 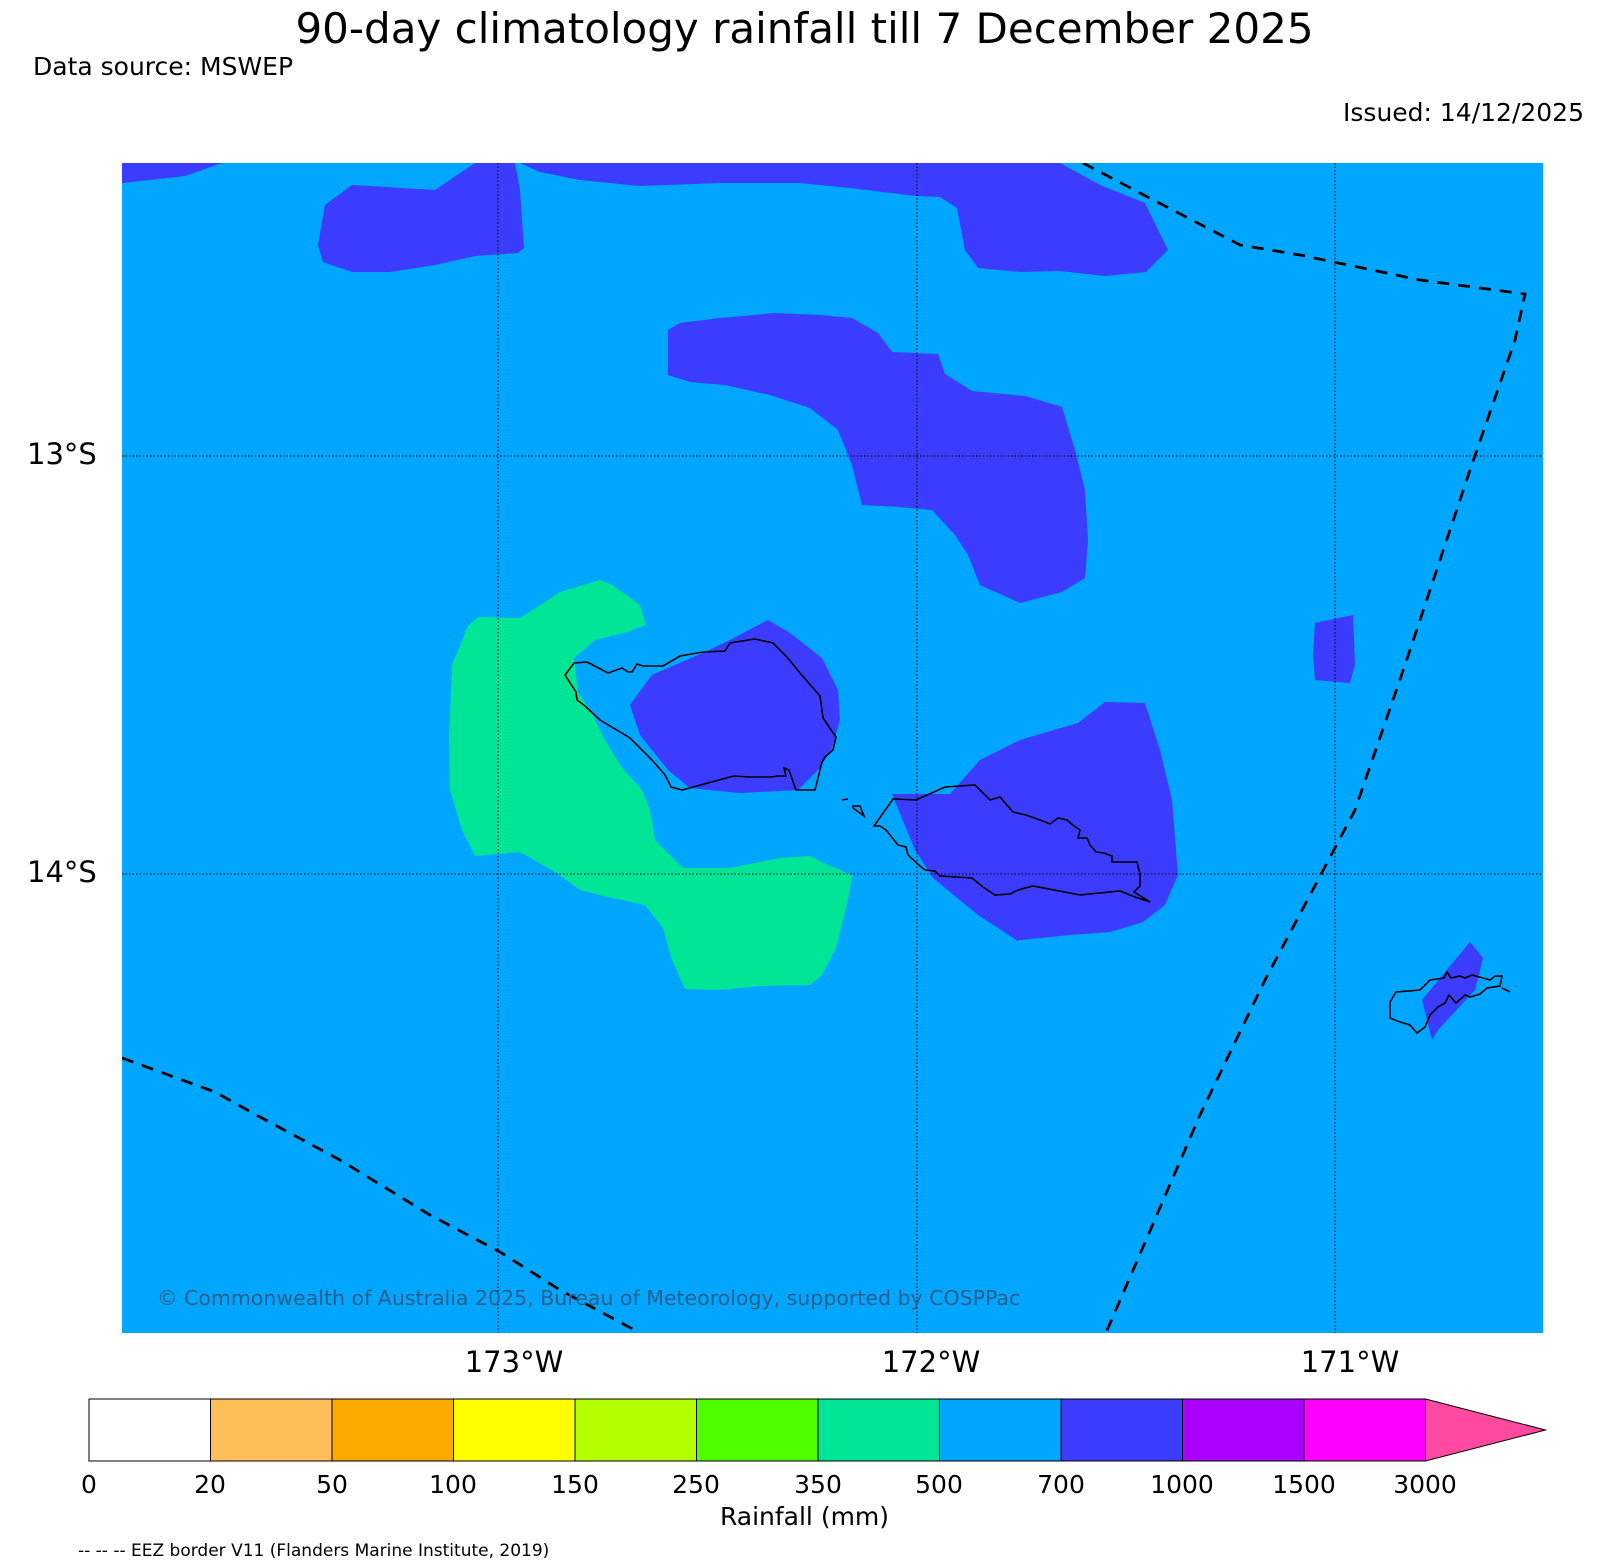 I want to click on lat-label-13s: 13°S, so click(x=62, y=454).